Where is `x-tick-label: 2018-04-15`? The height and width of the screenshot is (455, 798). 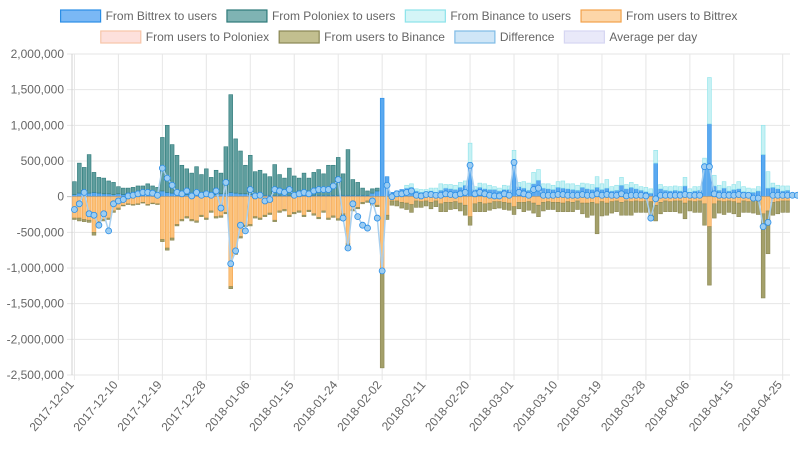
x-tick-label: 2018-04-15 is located at coordinates (711, 406).